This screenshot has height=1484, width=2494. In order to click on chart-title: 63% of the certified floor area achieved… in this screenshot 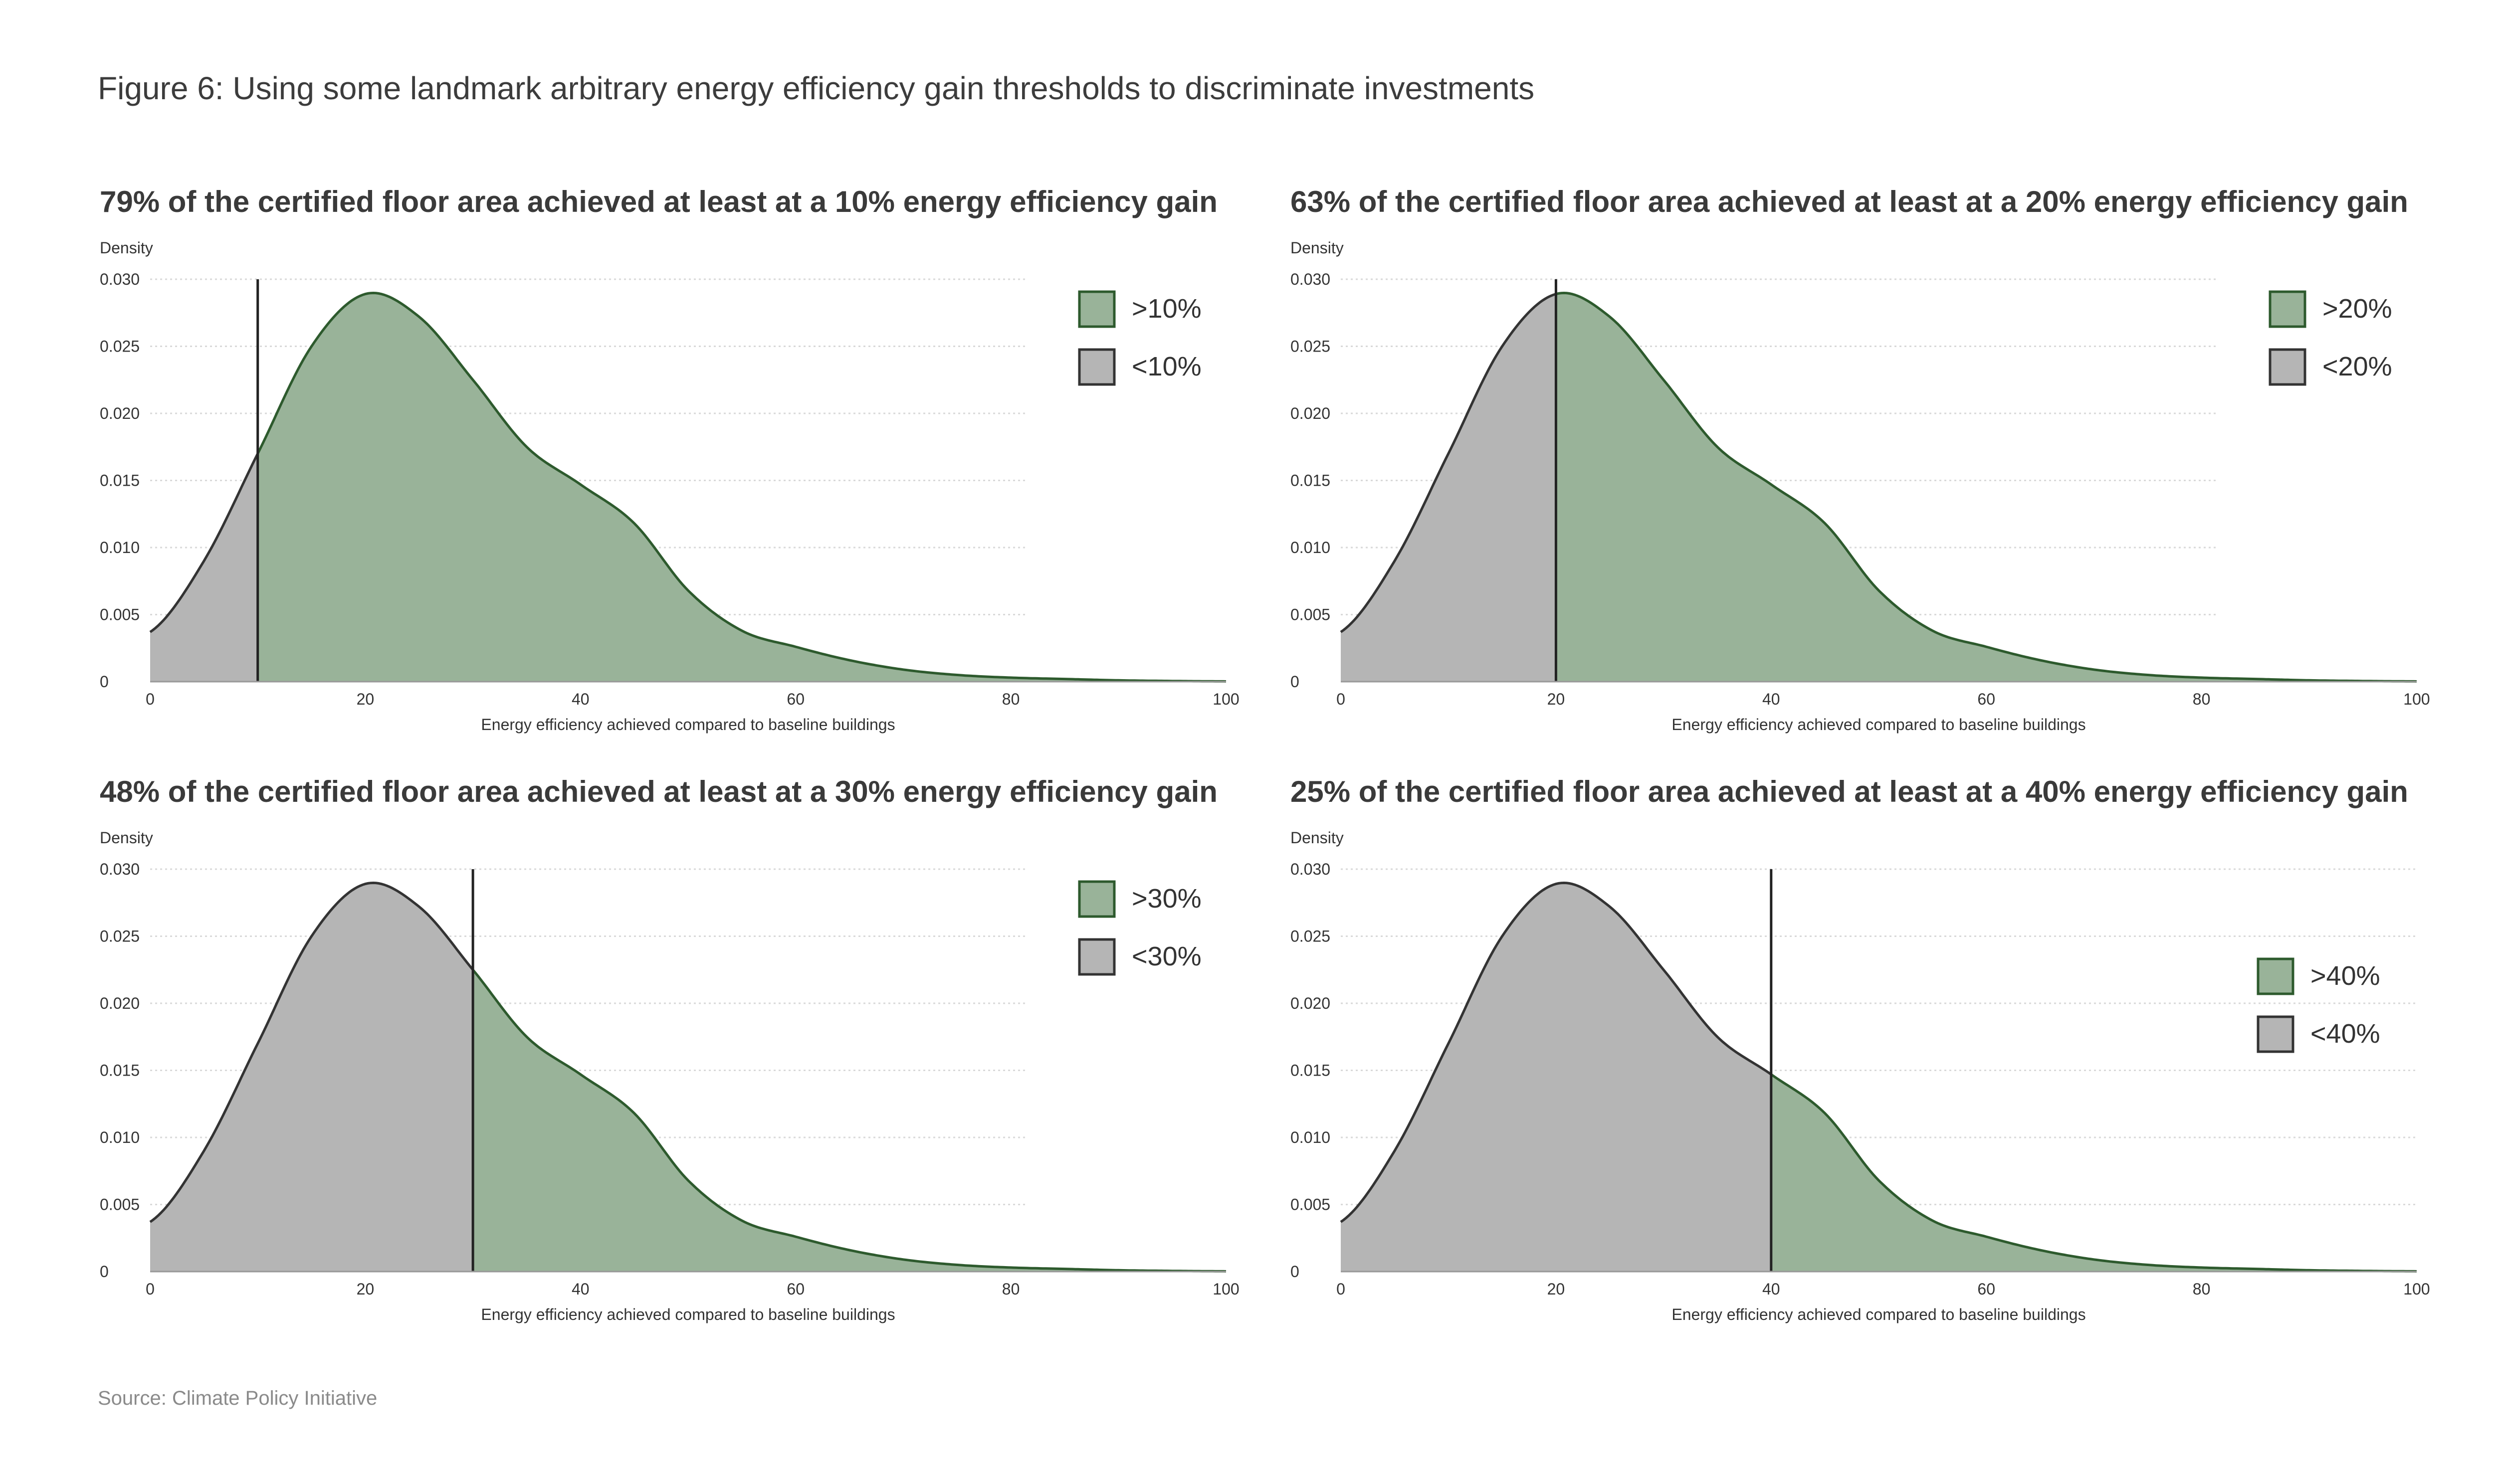, I will do `click(1849, 201)`.